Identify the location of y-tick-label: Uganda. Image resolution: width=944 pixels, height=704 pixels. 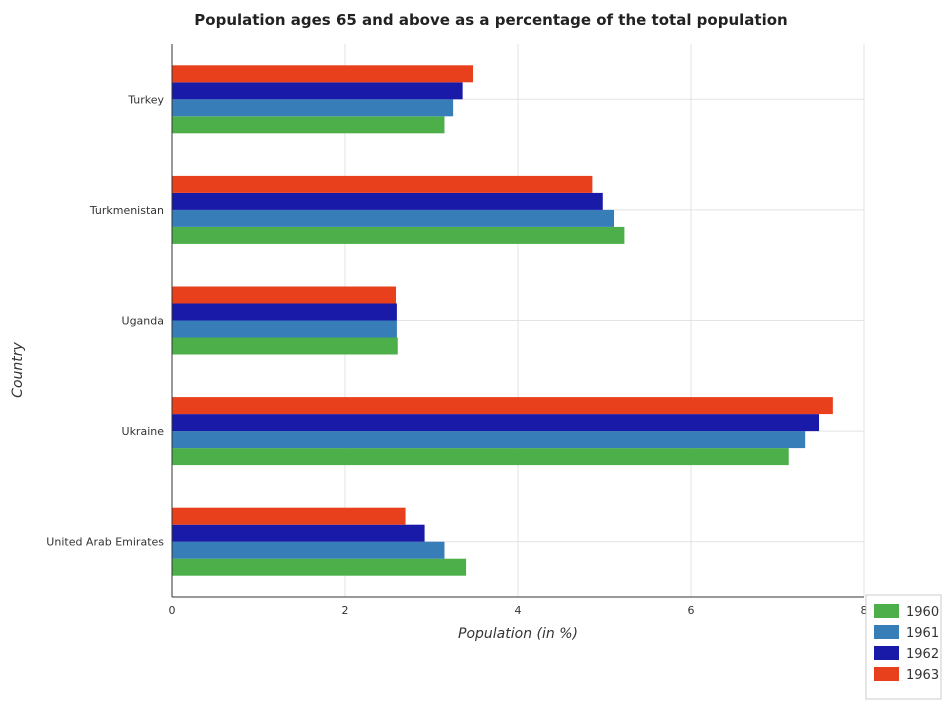
(143, 321).